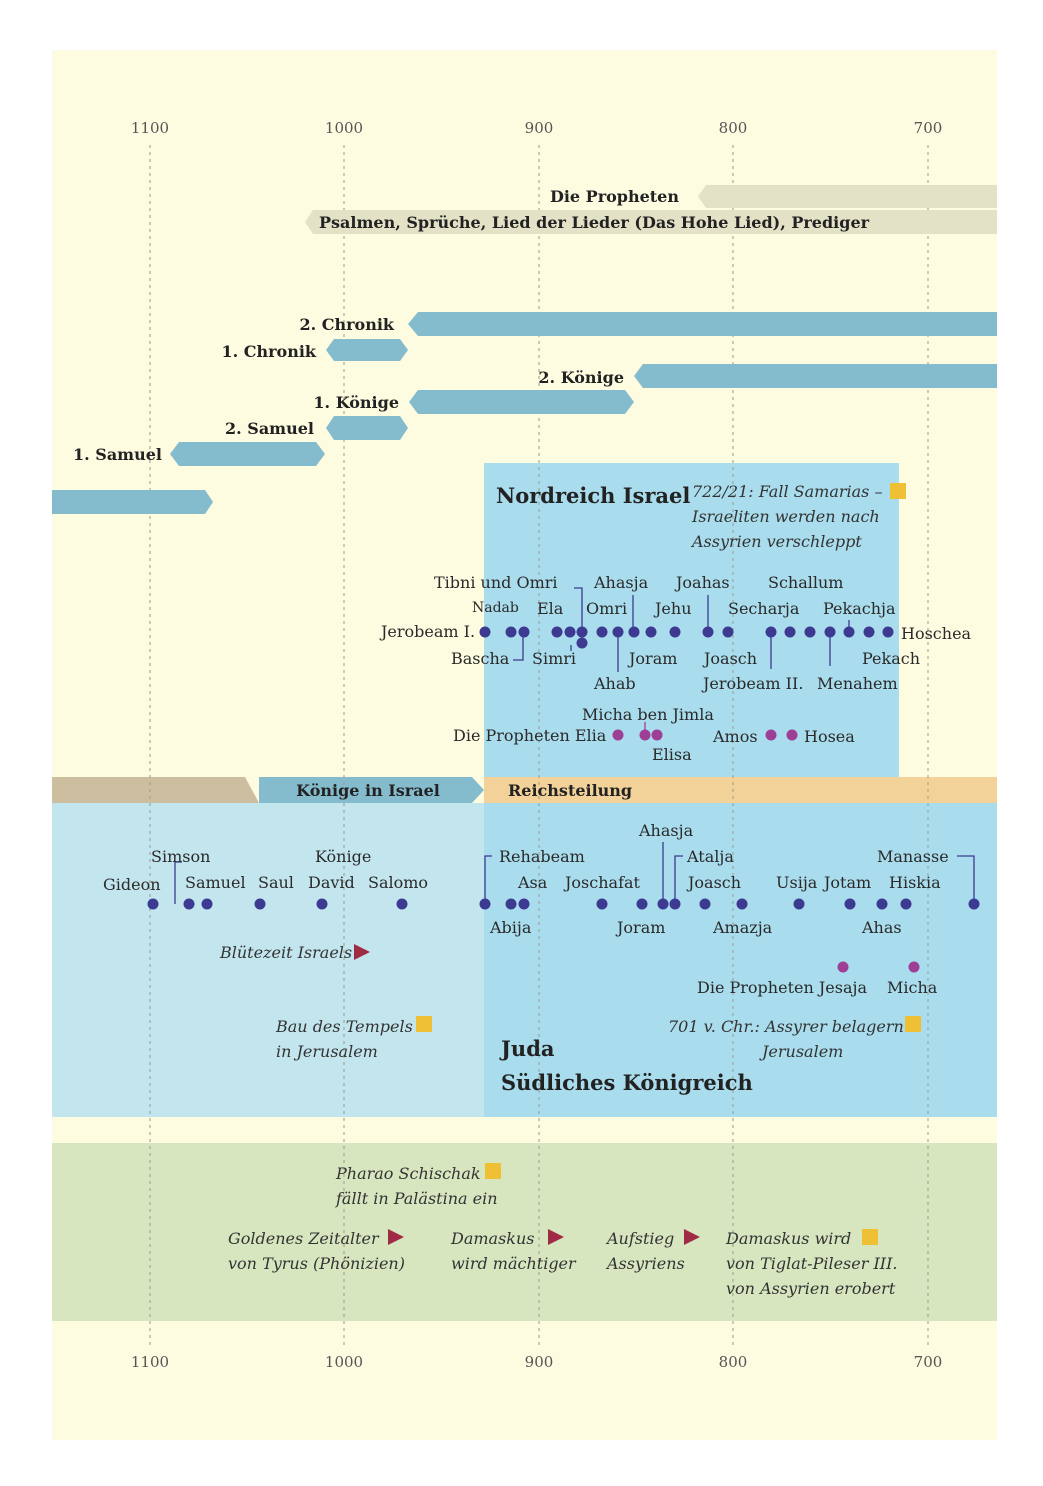 Image resolution: width=1043 pixels, height=1486 pixels. What do you see at coordinates (915, 882) in the screenshot?
I see `label-hiskia: Hiskia` at bounding box center [915, 882].